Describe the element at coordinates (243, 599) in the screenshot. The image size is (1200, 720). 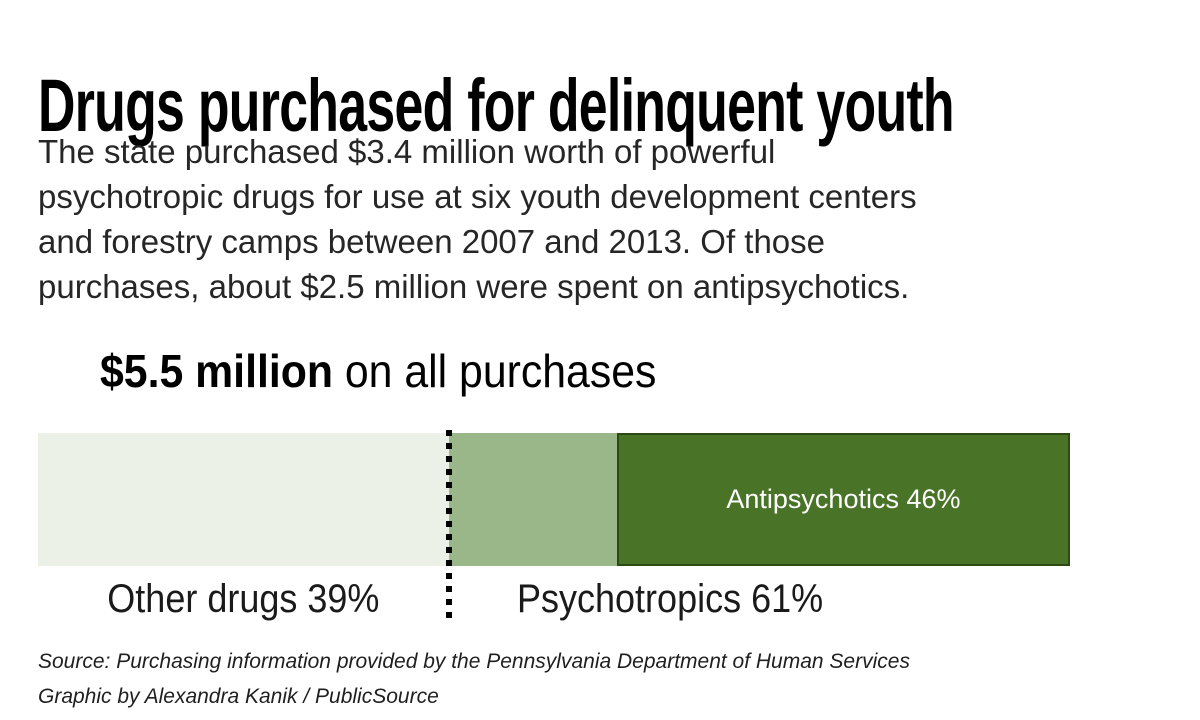
I see `bar-group-label-other-drugs: Other drugs 39%` at that location.